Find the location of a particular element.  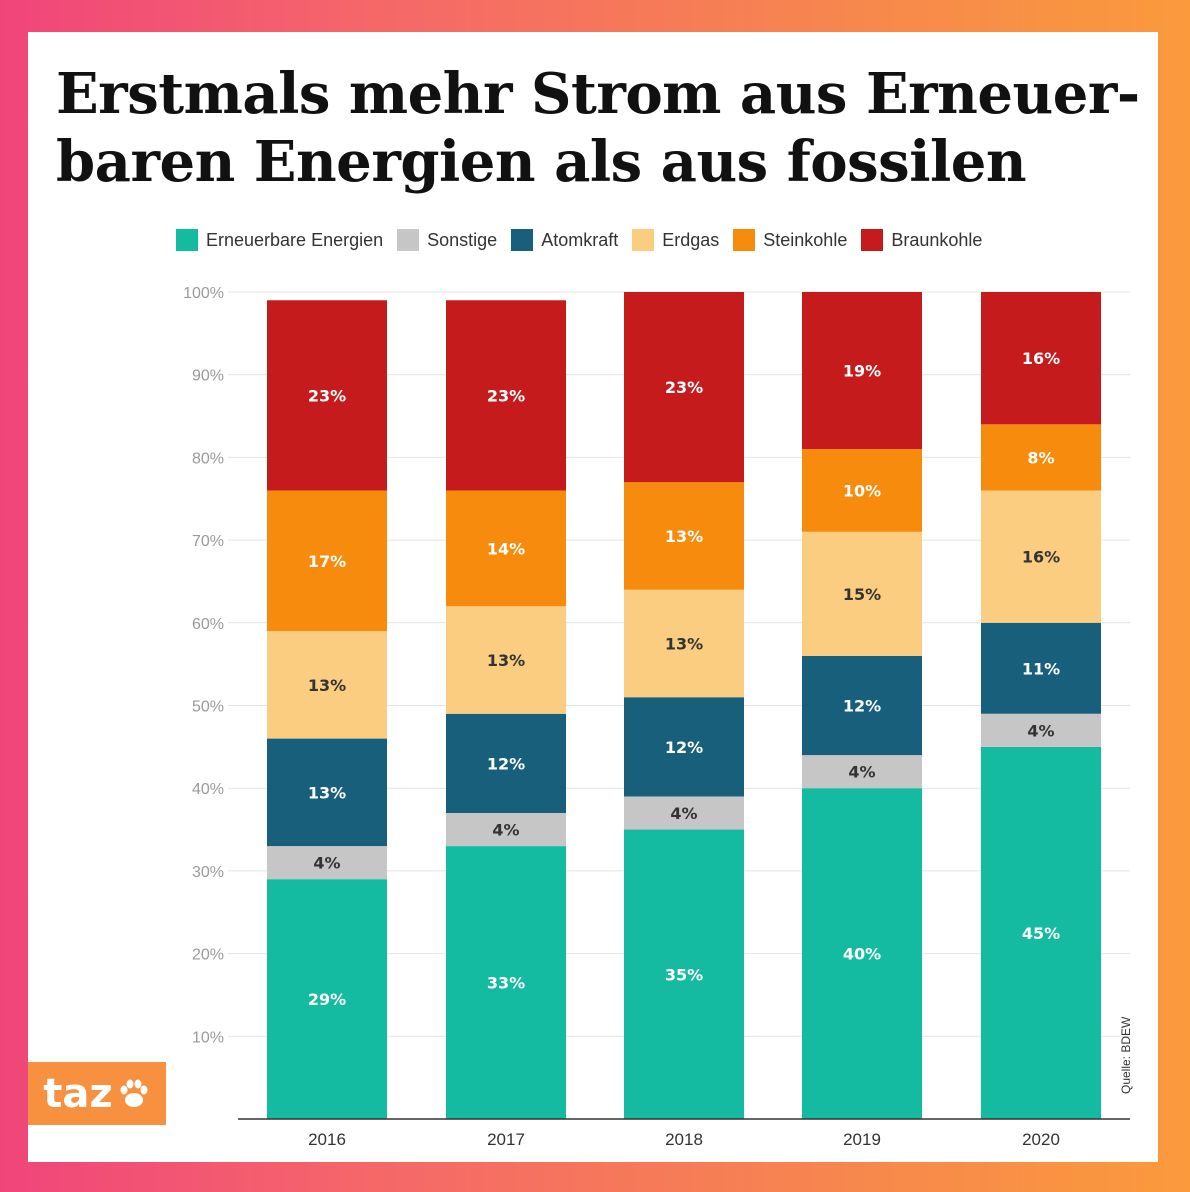

bar-value-label: 19% is located at coordinates (862, 371).